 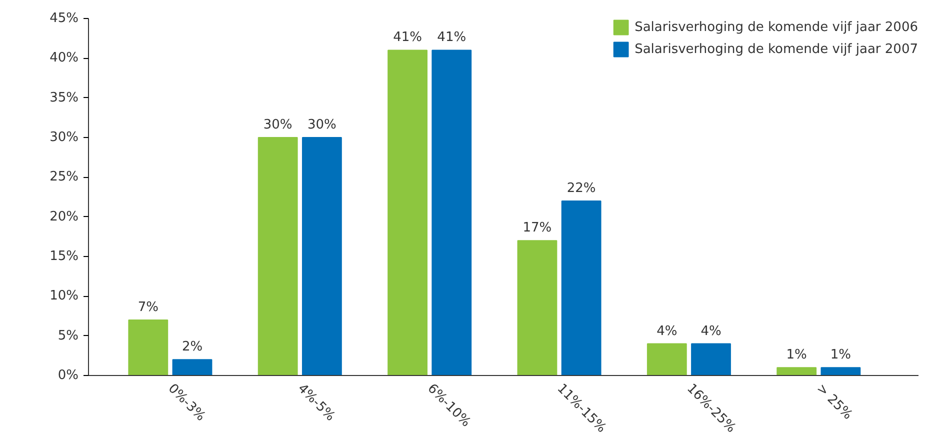 I want to click on y-tick-label: 30%, so click(x=64, y=137).